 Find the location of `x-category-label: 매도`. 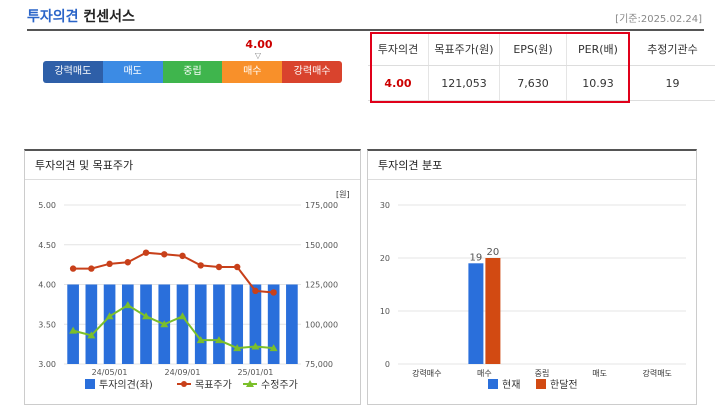

x-category-label: 매도 is located at coordinates (599, 373).